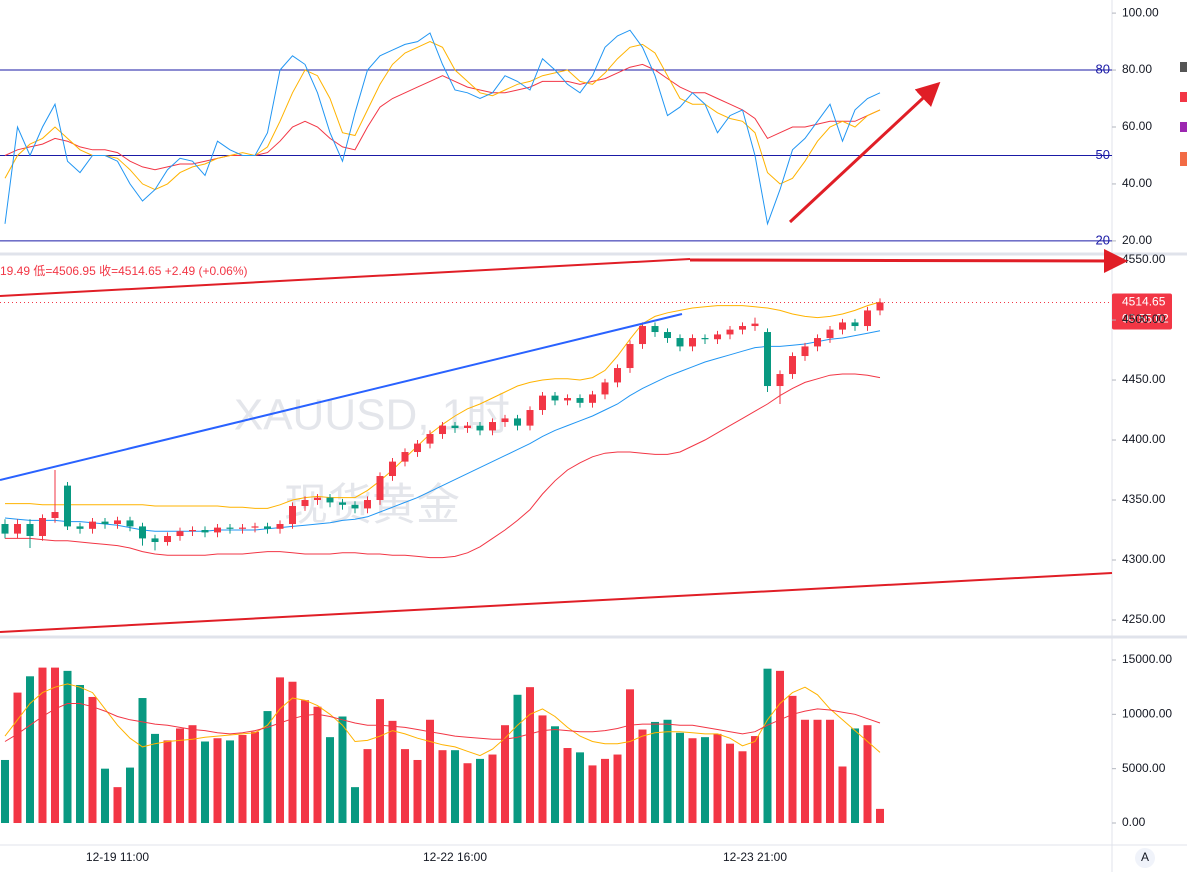  I want to click on y-tick-label: 80.00, so click(1137, 69).